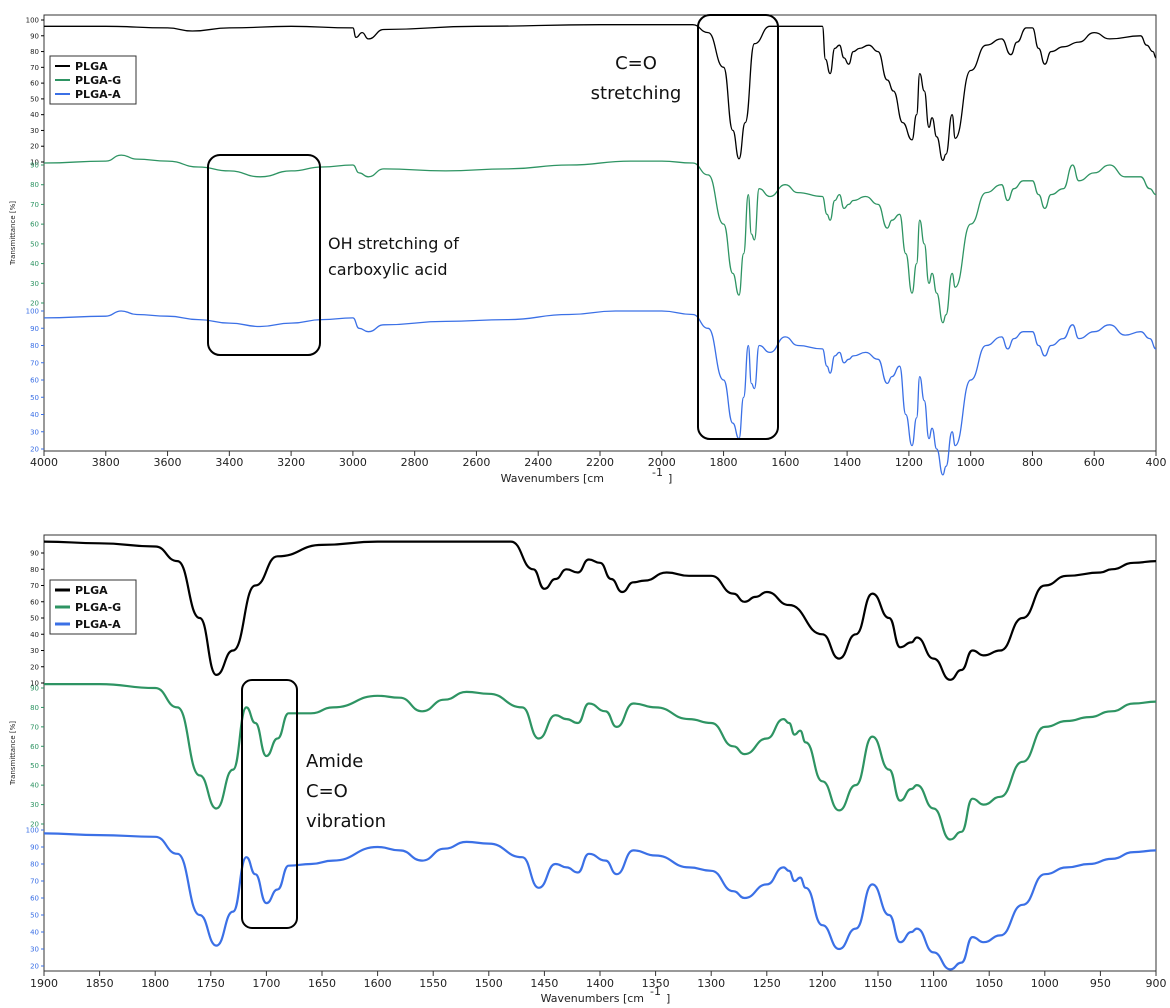 This screenshot has height=1008, width=1170. I want to click on bottom-annotation-amide-line1: Amide, so click(334, 761).